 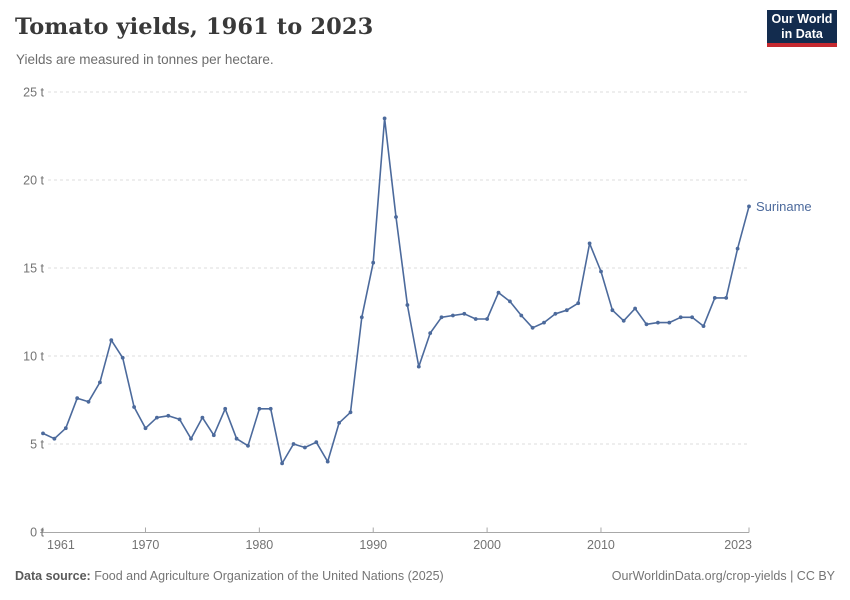 I want to click on data-point-1966, so click(x=100, y=382).